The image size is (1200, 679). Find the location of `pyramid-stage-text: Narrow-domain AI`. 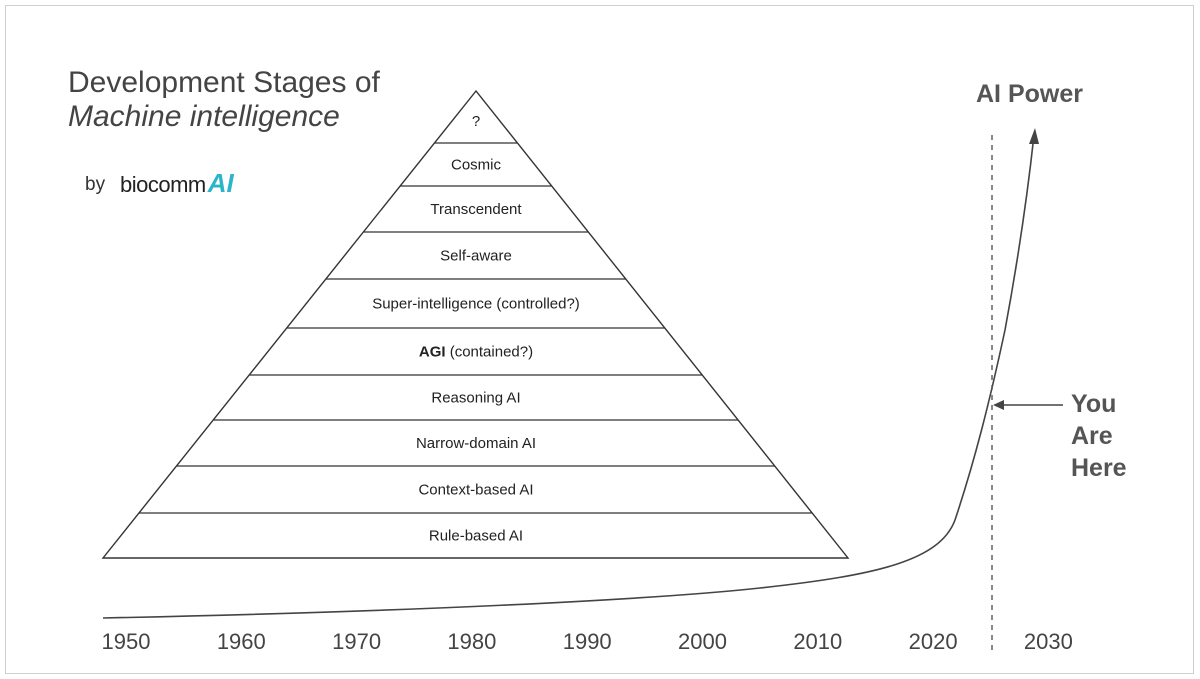

pyramid-stage-text: Narrow-domain AI is located at coordinates (476, 443).